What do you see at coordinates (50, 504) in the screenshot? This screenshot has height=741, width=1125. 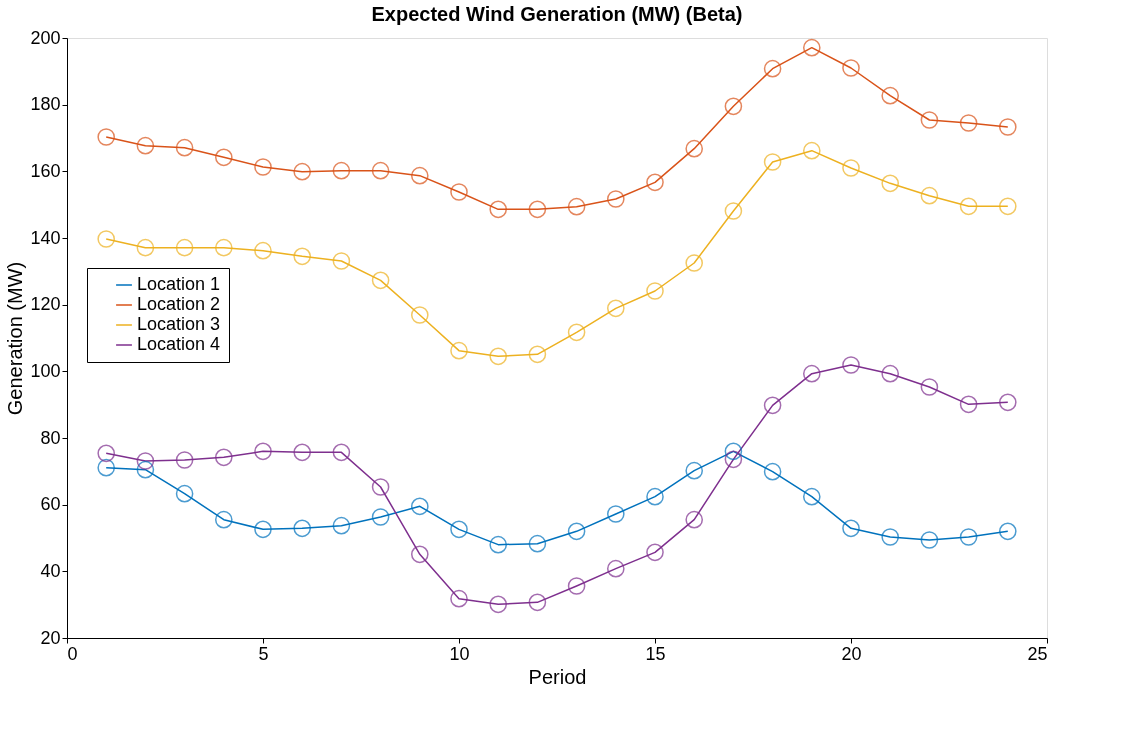 I see `y-tick-label: 60` at bounding box center [50, 504].